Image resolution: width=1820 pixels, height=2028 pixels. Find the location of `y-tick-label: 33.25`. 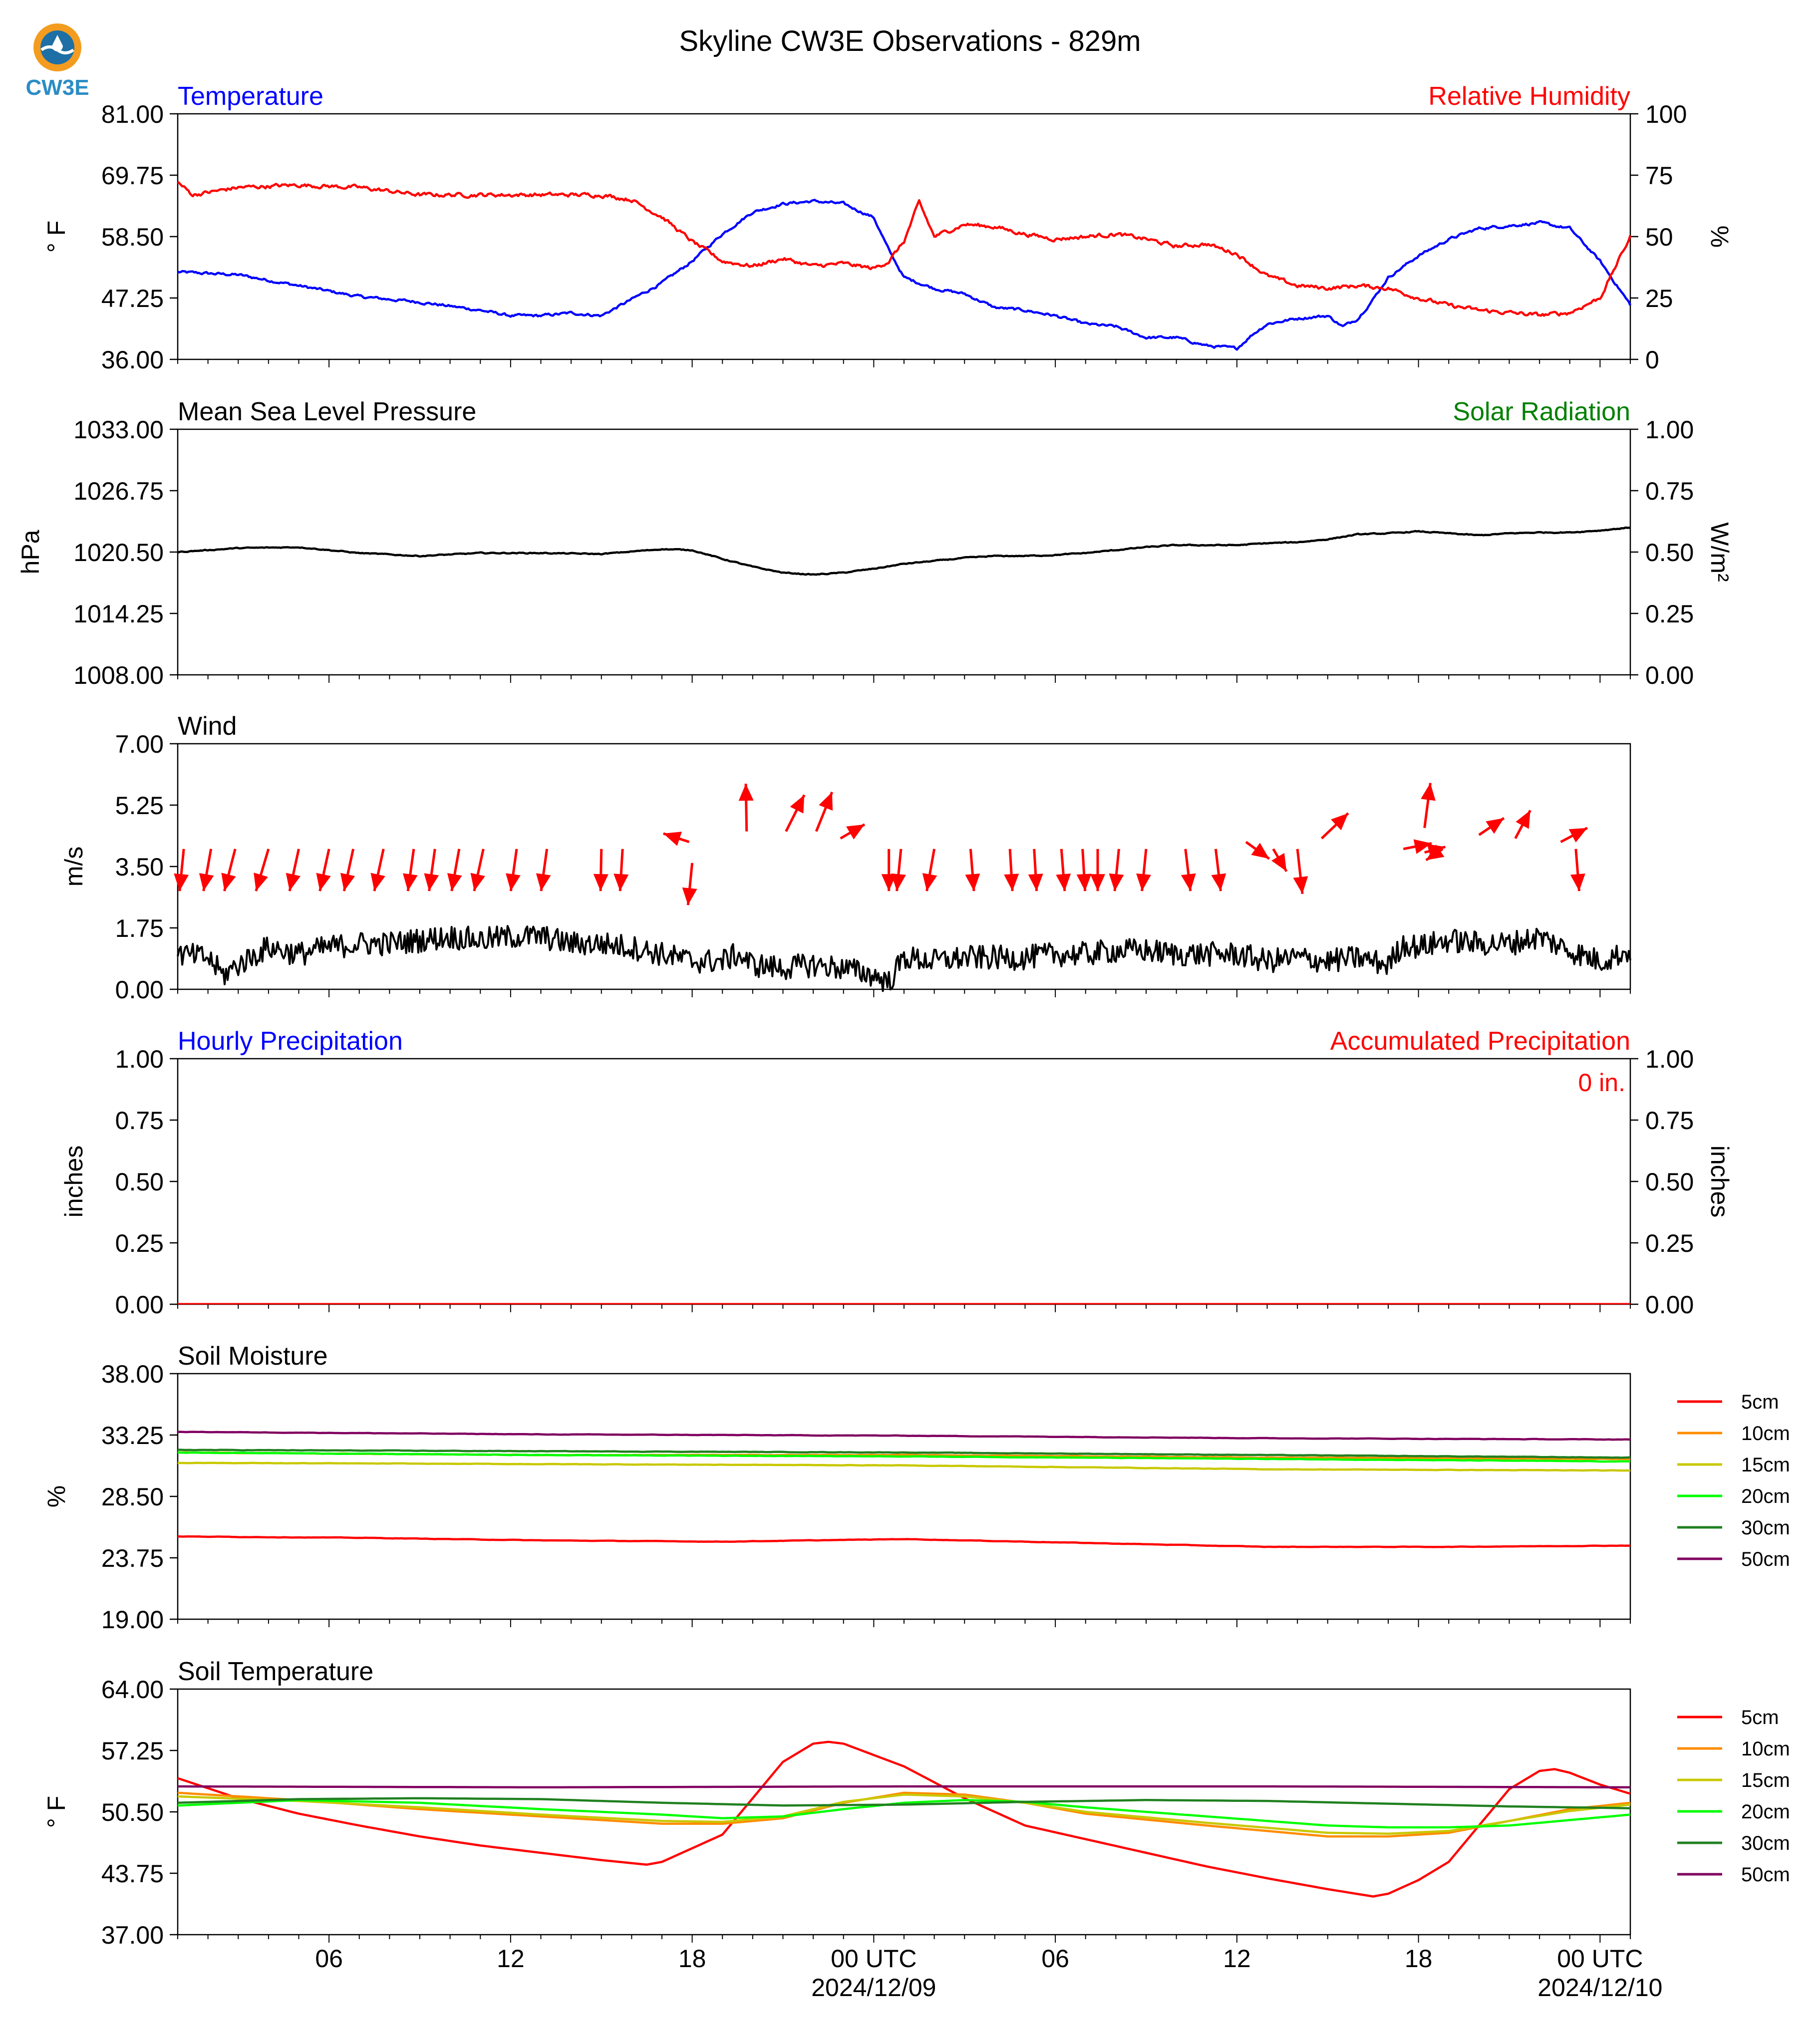

y-tick-label: 33.25 is located at coordinates (132, 1435).